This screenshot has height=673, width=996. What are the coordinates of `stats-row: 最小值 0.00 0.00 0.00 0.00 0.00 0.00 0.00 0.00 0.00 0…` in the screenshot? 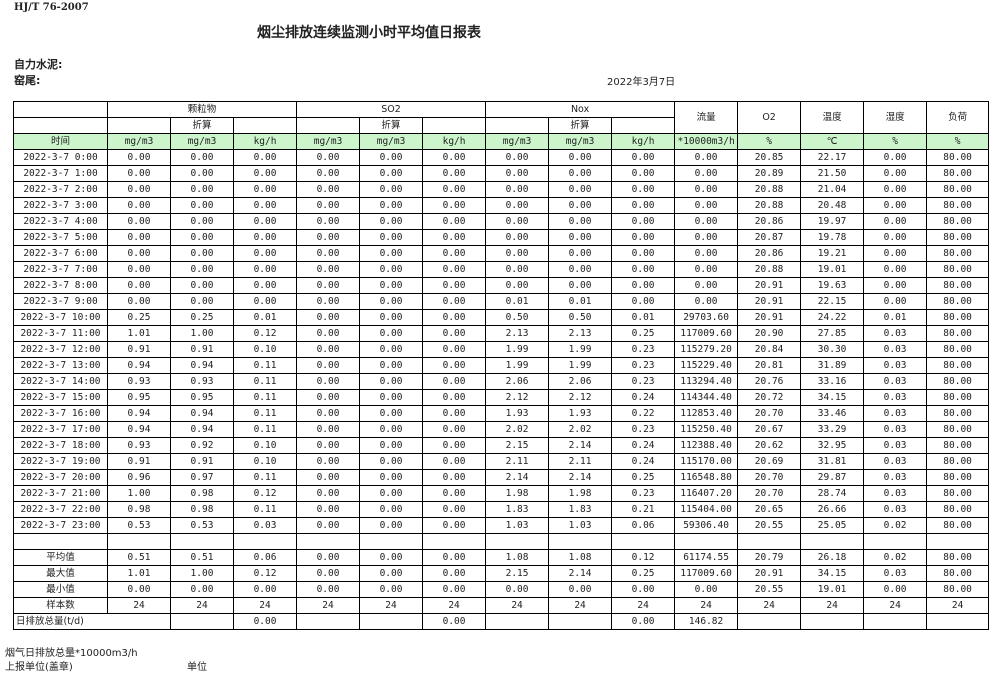 It's located at (501, 589).